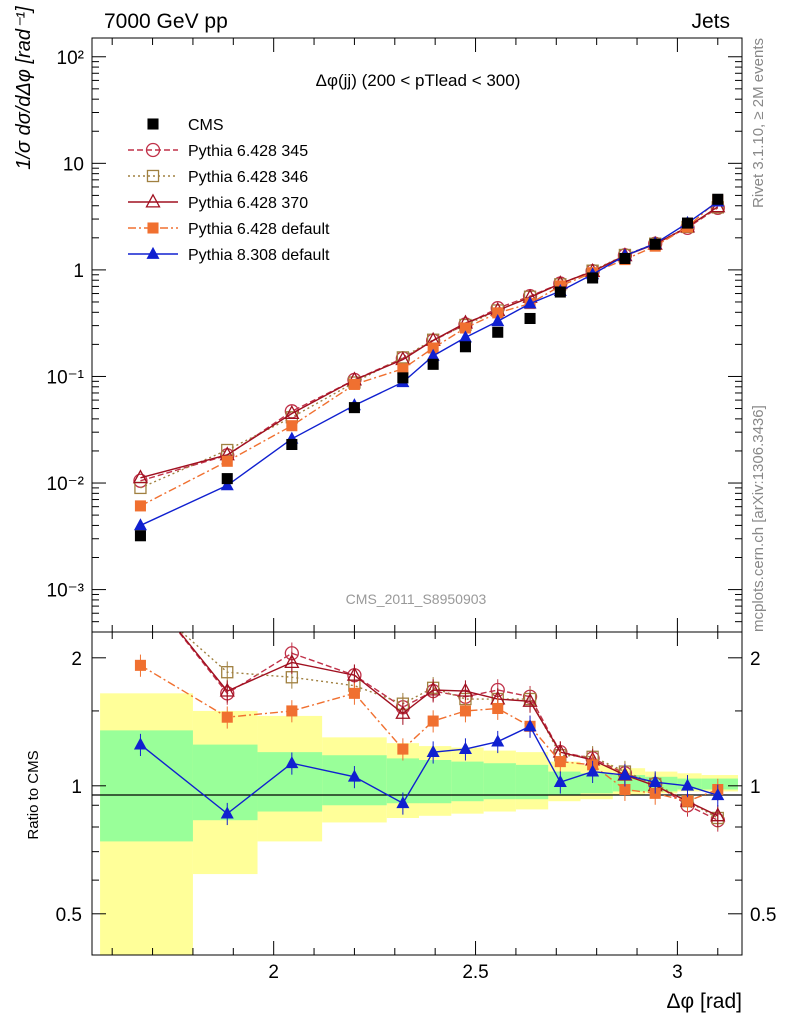 The image size is (786, 1024). I want to click on mcplots-reference: mcplots.cern.ch [arXiv:1306.3436], so click(758, 518).